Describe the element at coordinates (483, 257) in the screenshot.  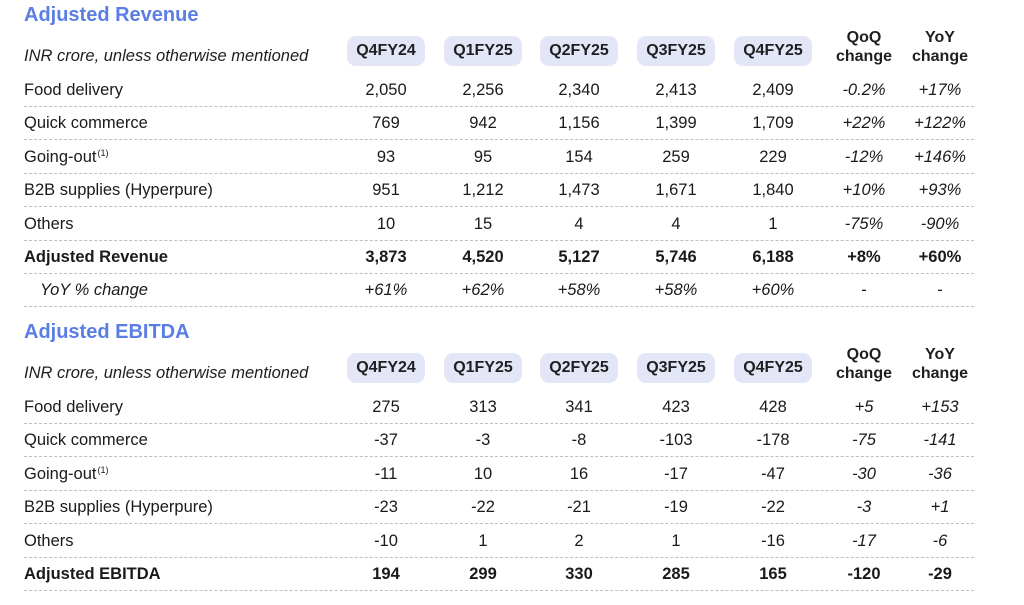
I see `value-cell: 4,520` at that location.